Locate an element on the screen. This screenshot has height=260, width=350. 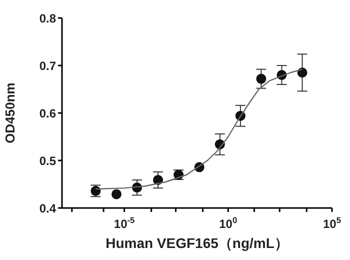
x-axis-title: Human VEGF165（ng/mL） is located at coordinates (197, 243).